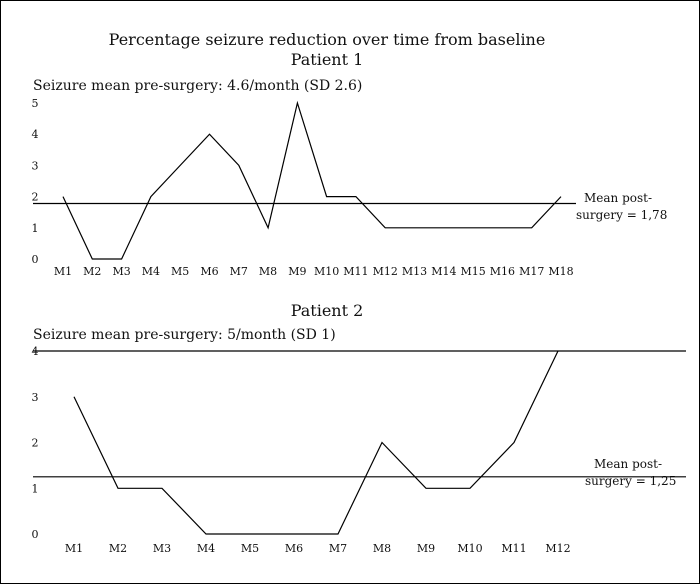 This screenshot has width=700, height=588. I want to click on patient-1-x-tick-label: M12, so click(385, 271).